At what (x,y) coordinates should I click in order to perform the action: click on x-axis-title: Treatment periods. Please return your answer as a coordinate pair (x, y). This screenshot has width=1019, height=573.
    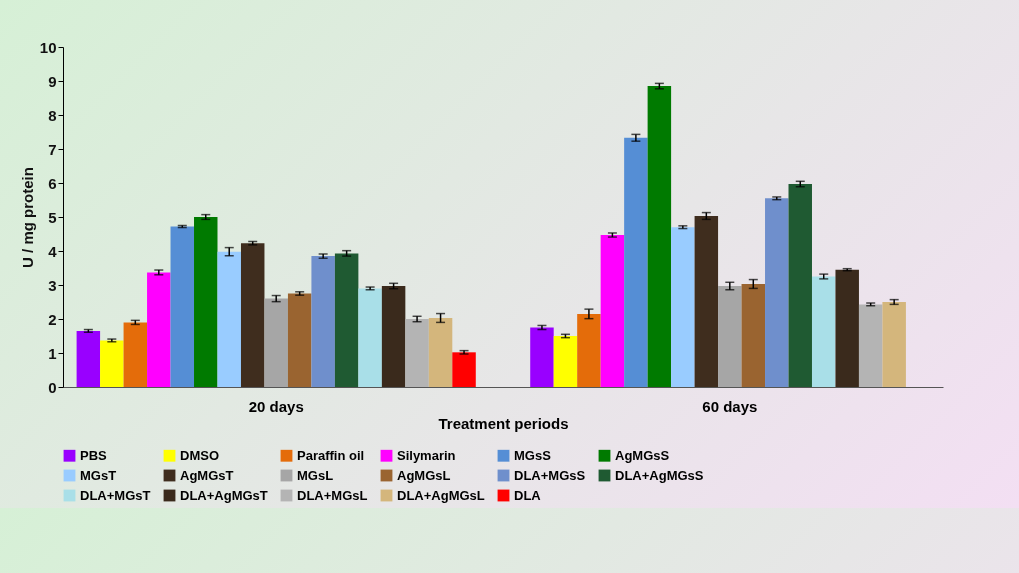
    Looking at the image, I should click on (503, 423).